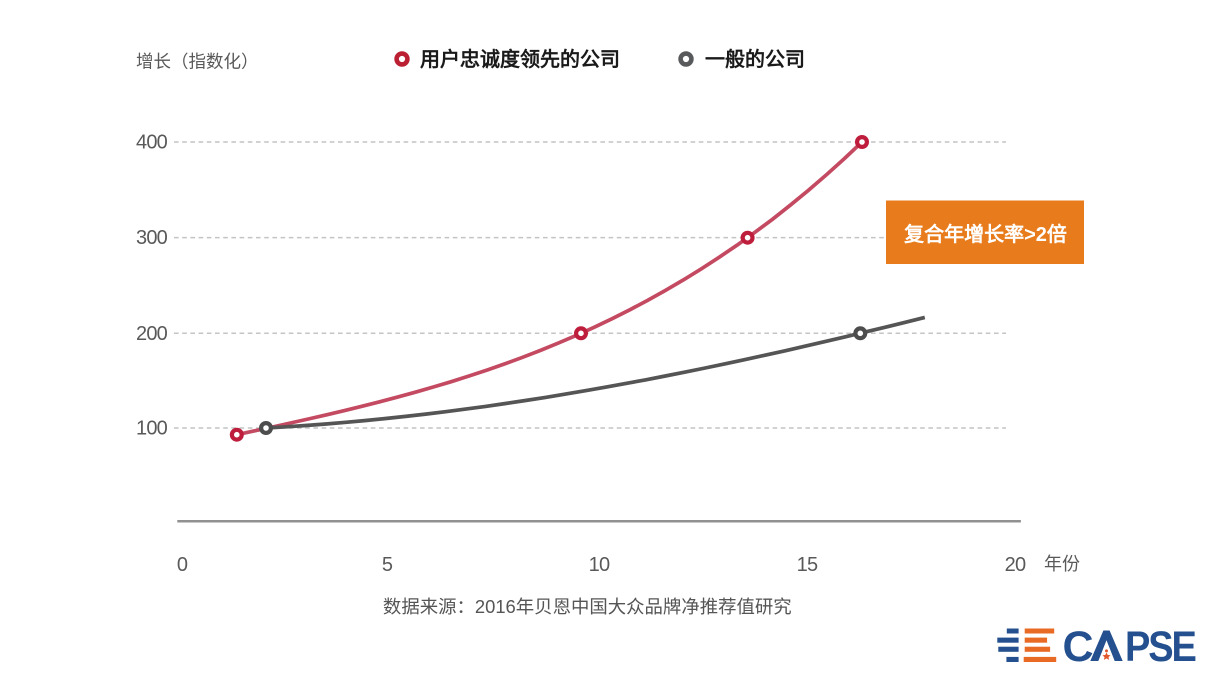  What do you see at coordinates (1015, 565) in the screenshot?
I see `svg-text: 20` at bounding box center [1015, 565].